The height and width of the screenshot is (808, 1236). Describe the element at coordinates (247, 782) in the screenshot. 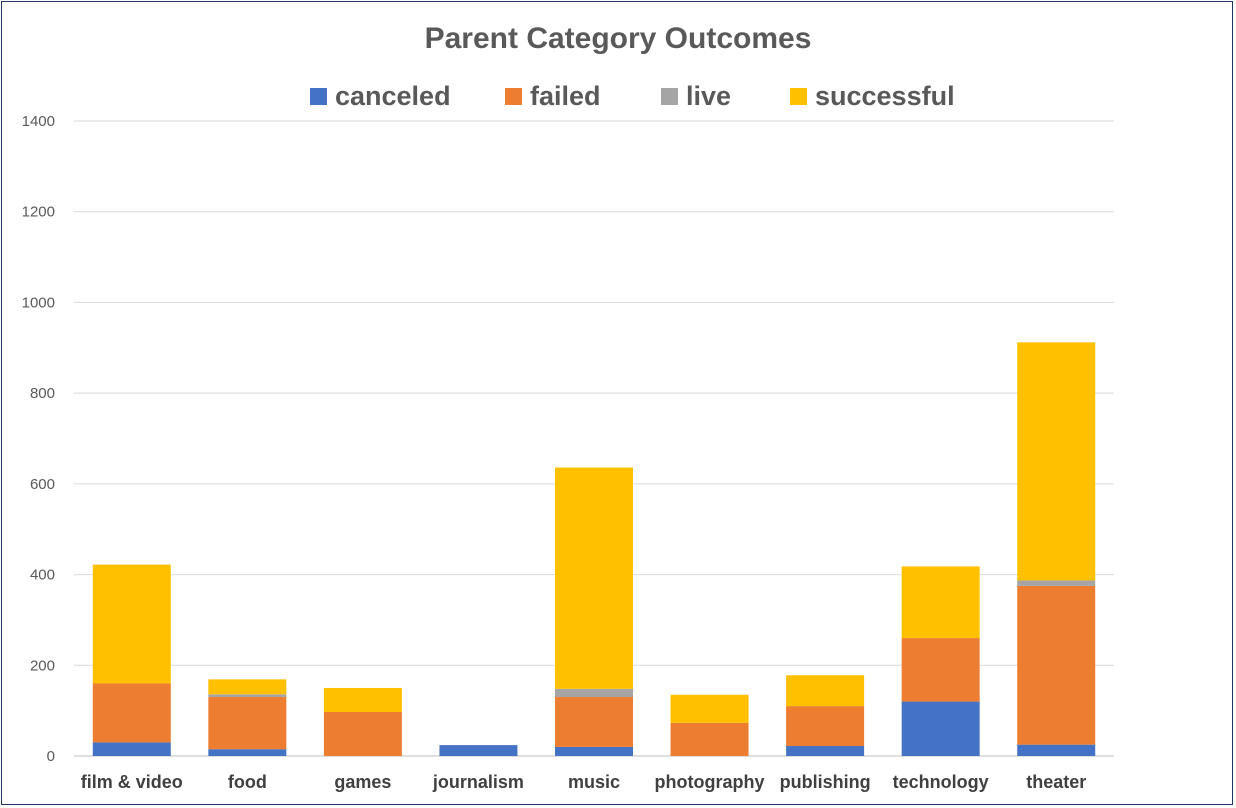

I see `x-tick-label: food` at that location.